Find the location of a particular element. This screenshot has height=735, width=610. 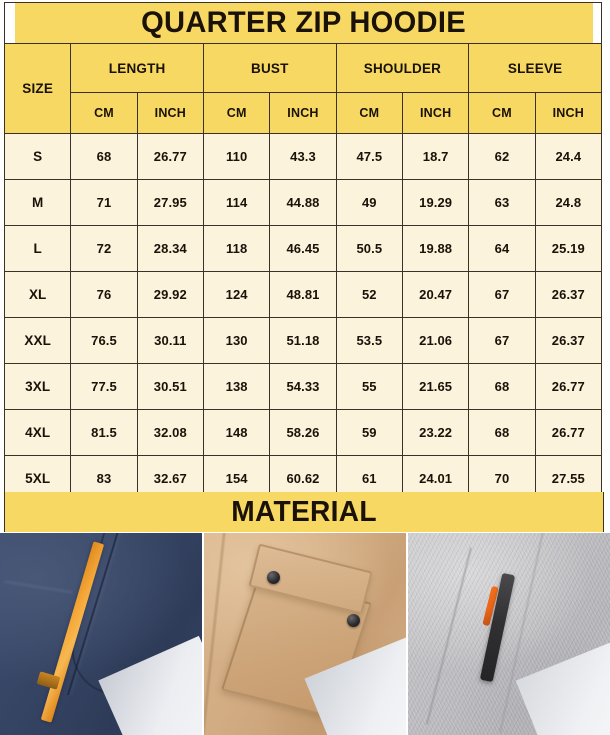

cell-bust-inch: 48.81 is located at coordinates (303, 294).